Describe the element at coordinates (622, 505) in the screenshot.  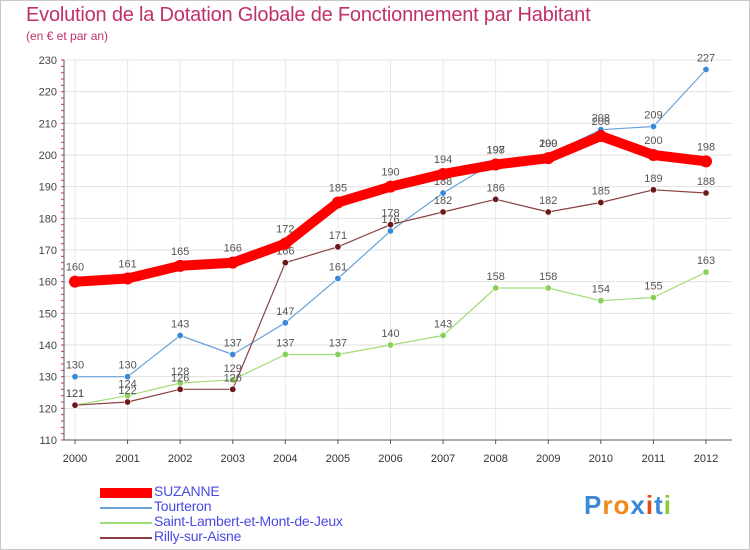
I see `logo-letter: o` at that location.